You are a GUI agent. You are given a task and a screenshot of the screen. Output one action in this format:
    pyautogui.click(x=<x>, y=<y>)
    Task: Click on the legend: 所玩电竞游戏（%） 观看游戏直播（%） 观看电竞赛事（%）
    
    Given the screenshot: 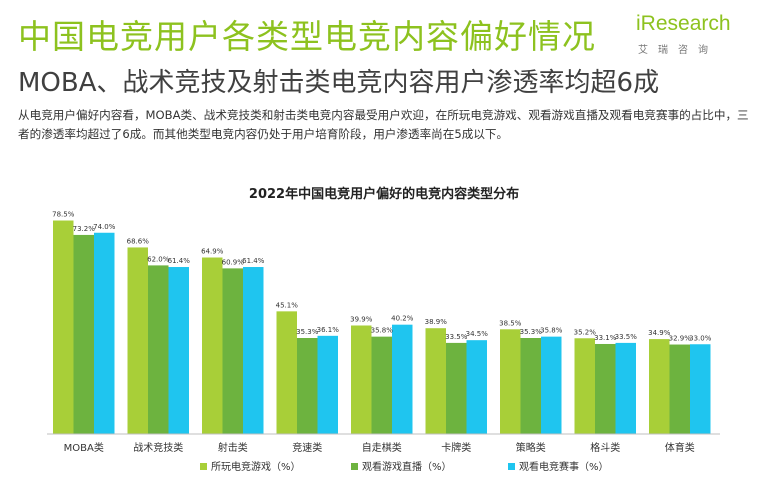 What is the action you would take?
    pyautogui.click(x=404, y=466)
    